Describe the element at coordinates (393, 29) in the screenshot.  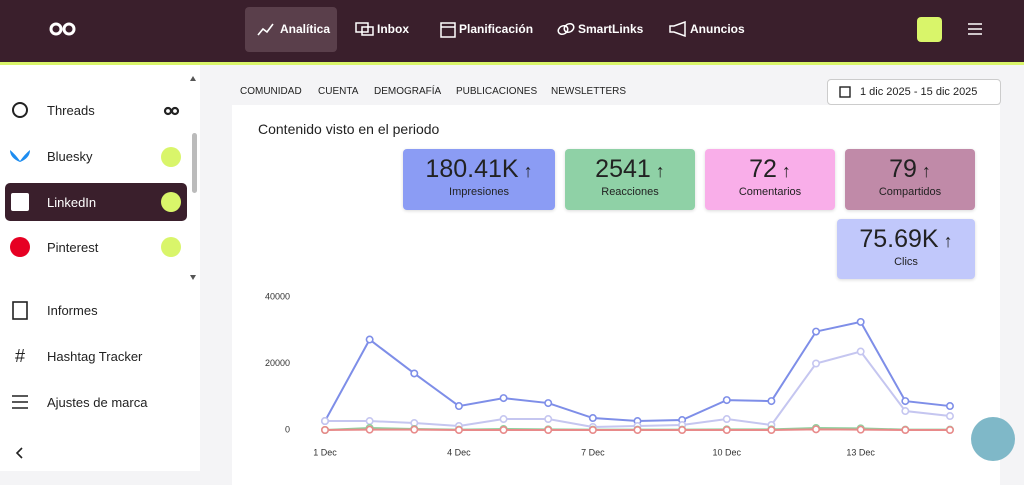
I see `nav-item: Inbox` at that location.